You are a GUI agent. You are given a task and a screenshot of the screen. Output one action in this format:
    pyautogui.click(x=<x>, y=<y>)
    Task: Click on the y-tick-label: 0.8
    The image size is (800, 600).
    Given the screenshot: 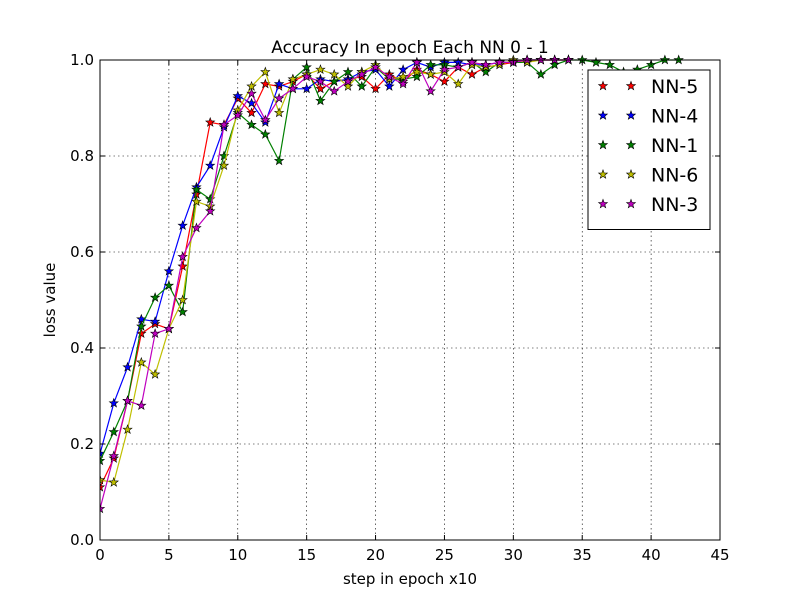 What is the action you would take?
    pyautogui.click(x=82, y=156)
    